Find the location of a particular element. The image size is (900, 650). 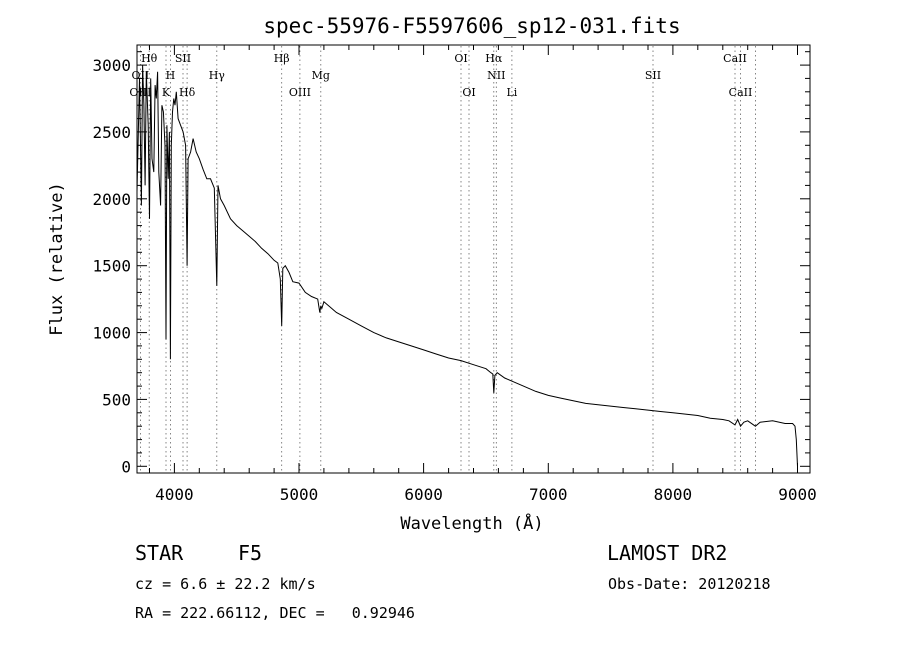

x-tick-label: 9000 is located at coordinates (797, 494).